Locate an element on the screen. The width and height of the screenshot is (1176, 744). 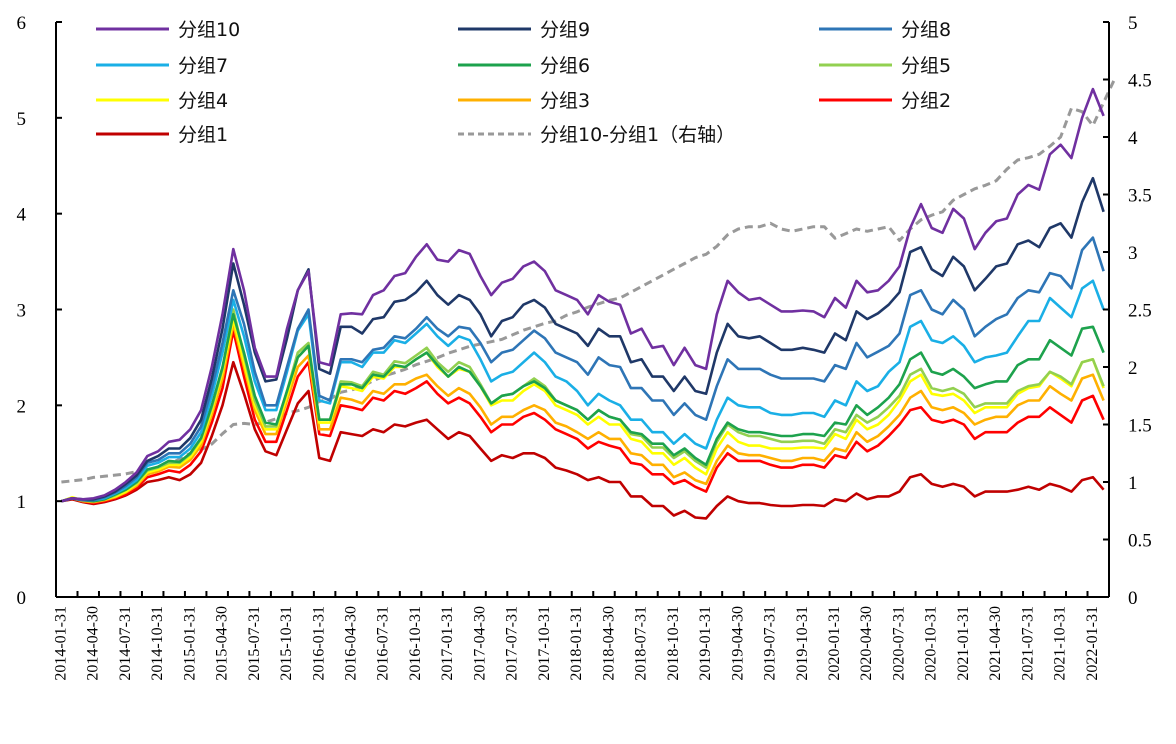
legend-label: 分组10-分组1（右轴） is located at coordinates (637, 135).